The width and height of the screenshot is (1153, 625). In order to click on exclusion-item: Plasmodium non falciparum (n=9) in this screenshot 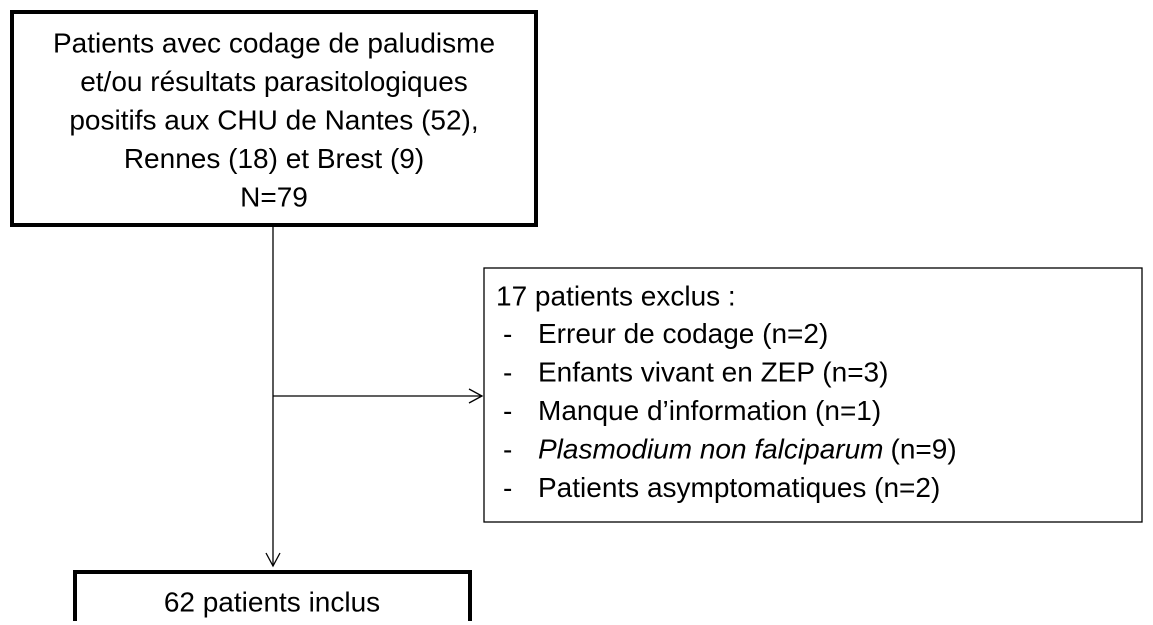, I will do `click(747, 449)`.